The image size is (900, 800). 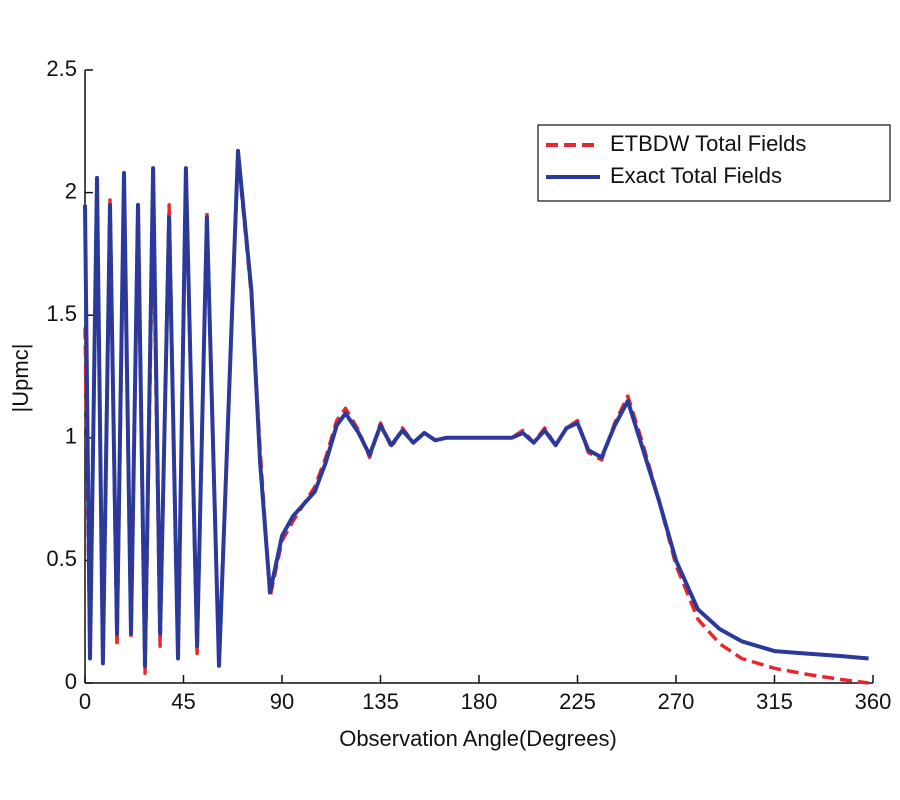 I want to click on x-axis-label: Observation Angle(Degrees), so click(x=478, y=738).